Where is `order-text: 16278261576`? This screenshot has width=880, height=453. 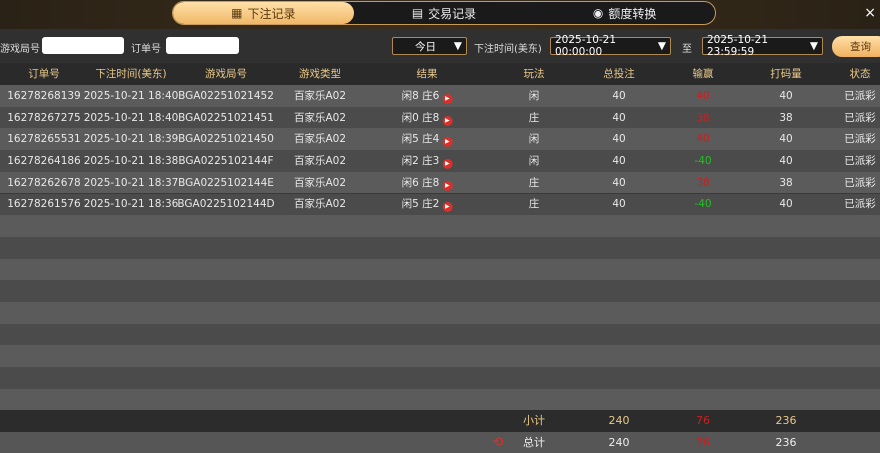 order-text: 16278261576 is located at coordinates (44, 204).